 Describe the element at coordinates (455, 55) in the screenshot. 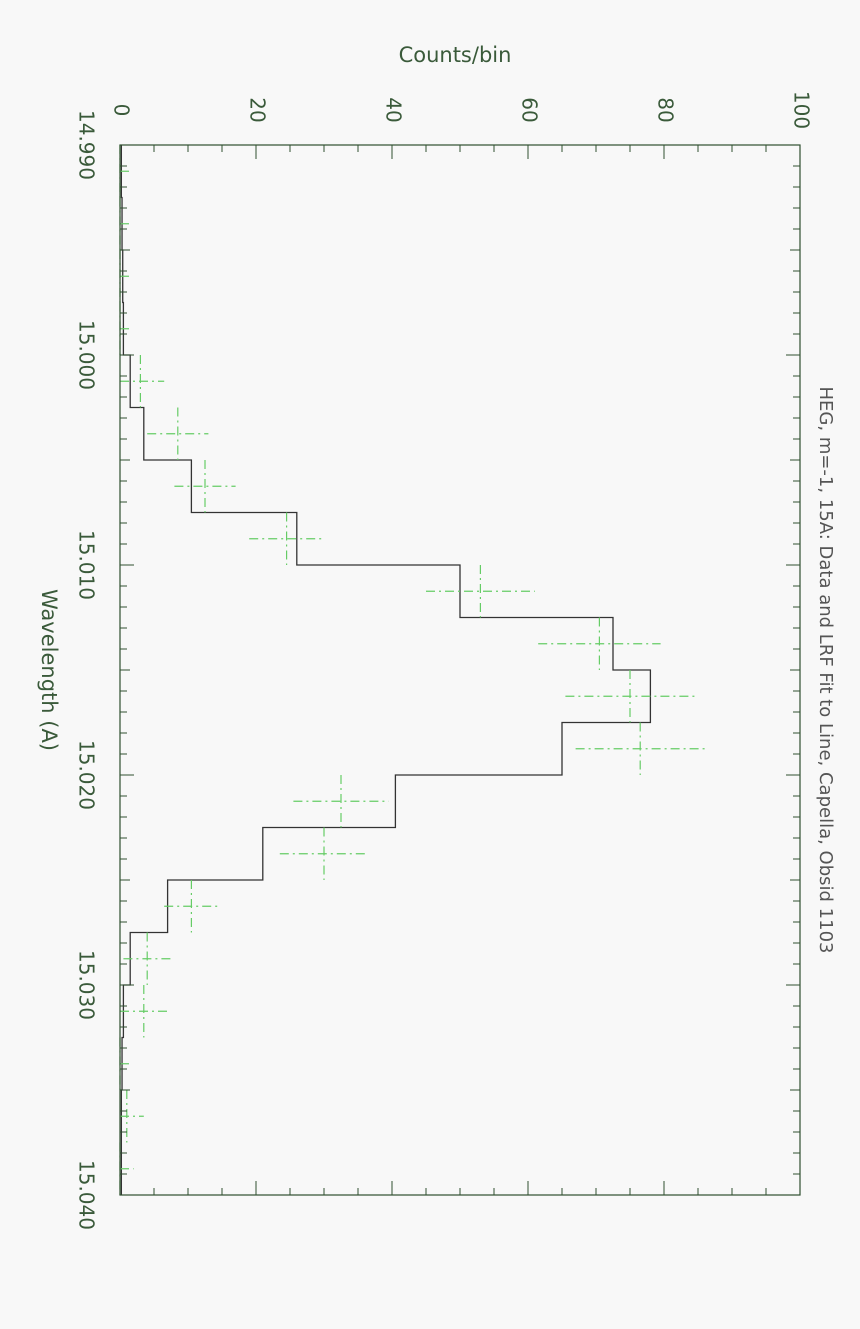

I see `y-axis-title: Counts/bin` at that location.